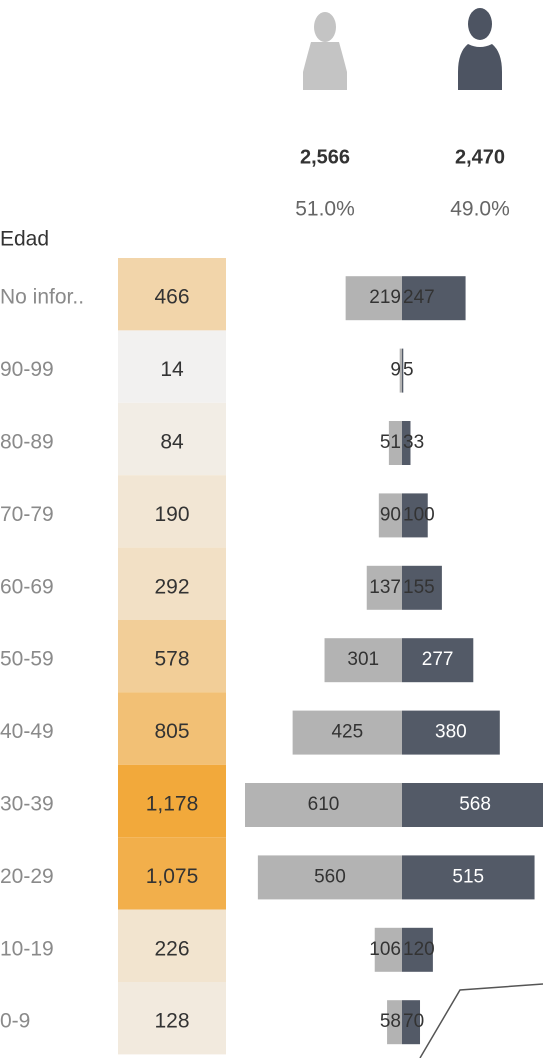 The image size is (543, 1058). Describe the element at coordinates (481, 1020) in the screenshot. I see `decoration-line` at that location.